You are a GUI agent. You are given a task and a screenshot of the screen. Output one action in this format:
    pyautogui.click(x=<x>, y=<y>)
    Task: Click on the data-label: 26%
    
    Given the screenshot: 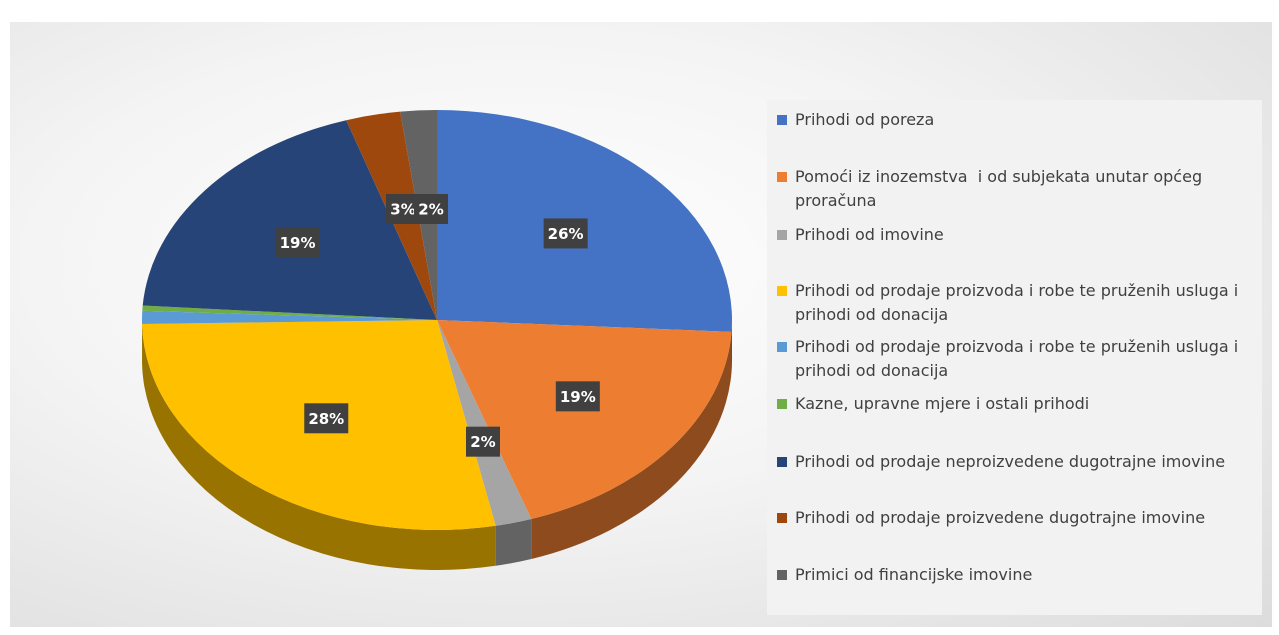 What is the action you would take?
    pyautogui.click(x=566, y=234)
    